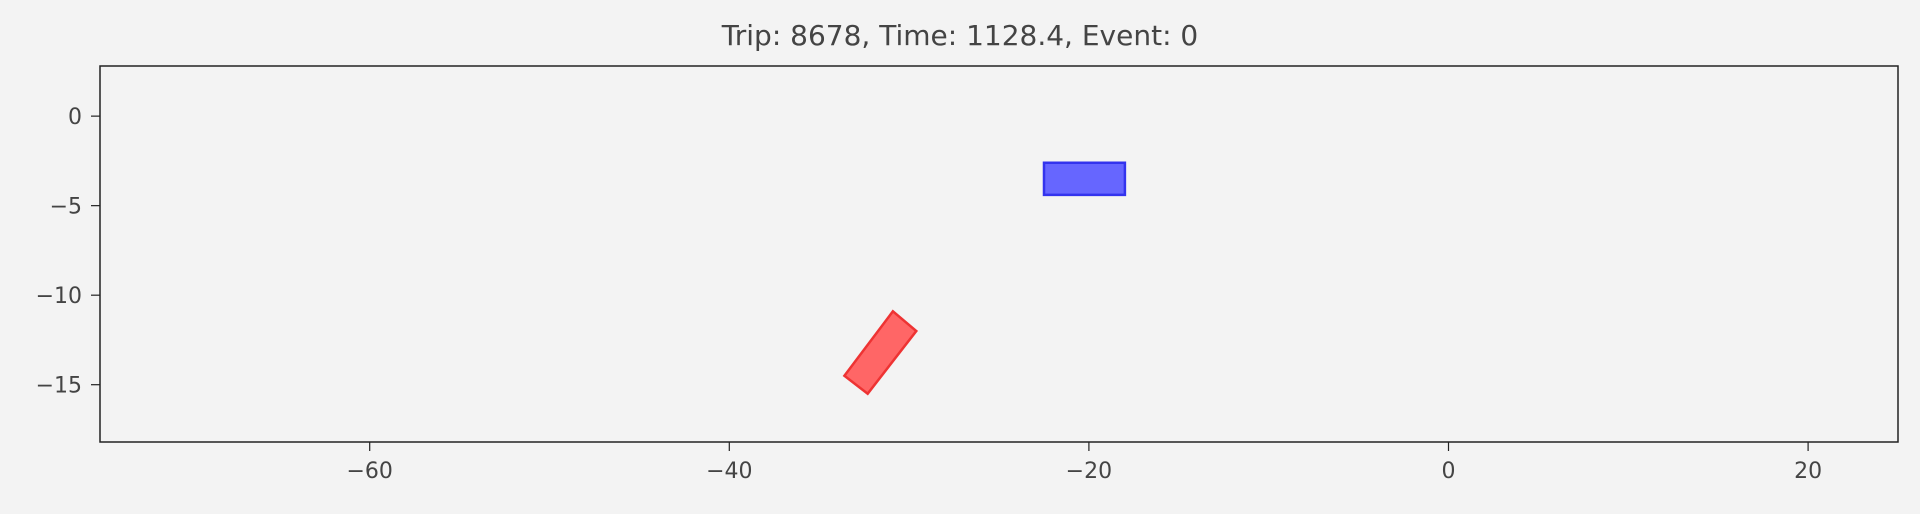 The height and width of the screenshot is (514, 1920). I want to click on x-tick-label: 20, so click(1808, 471).